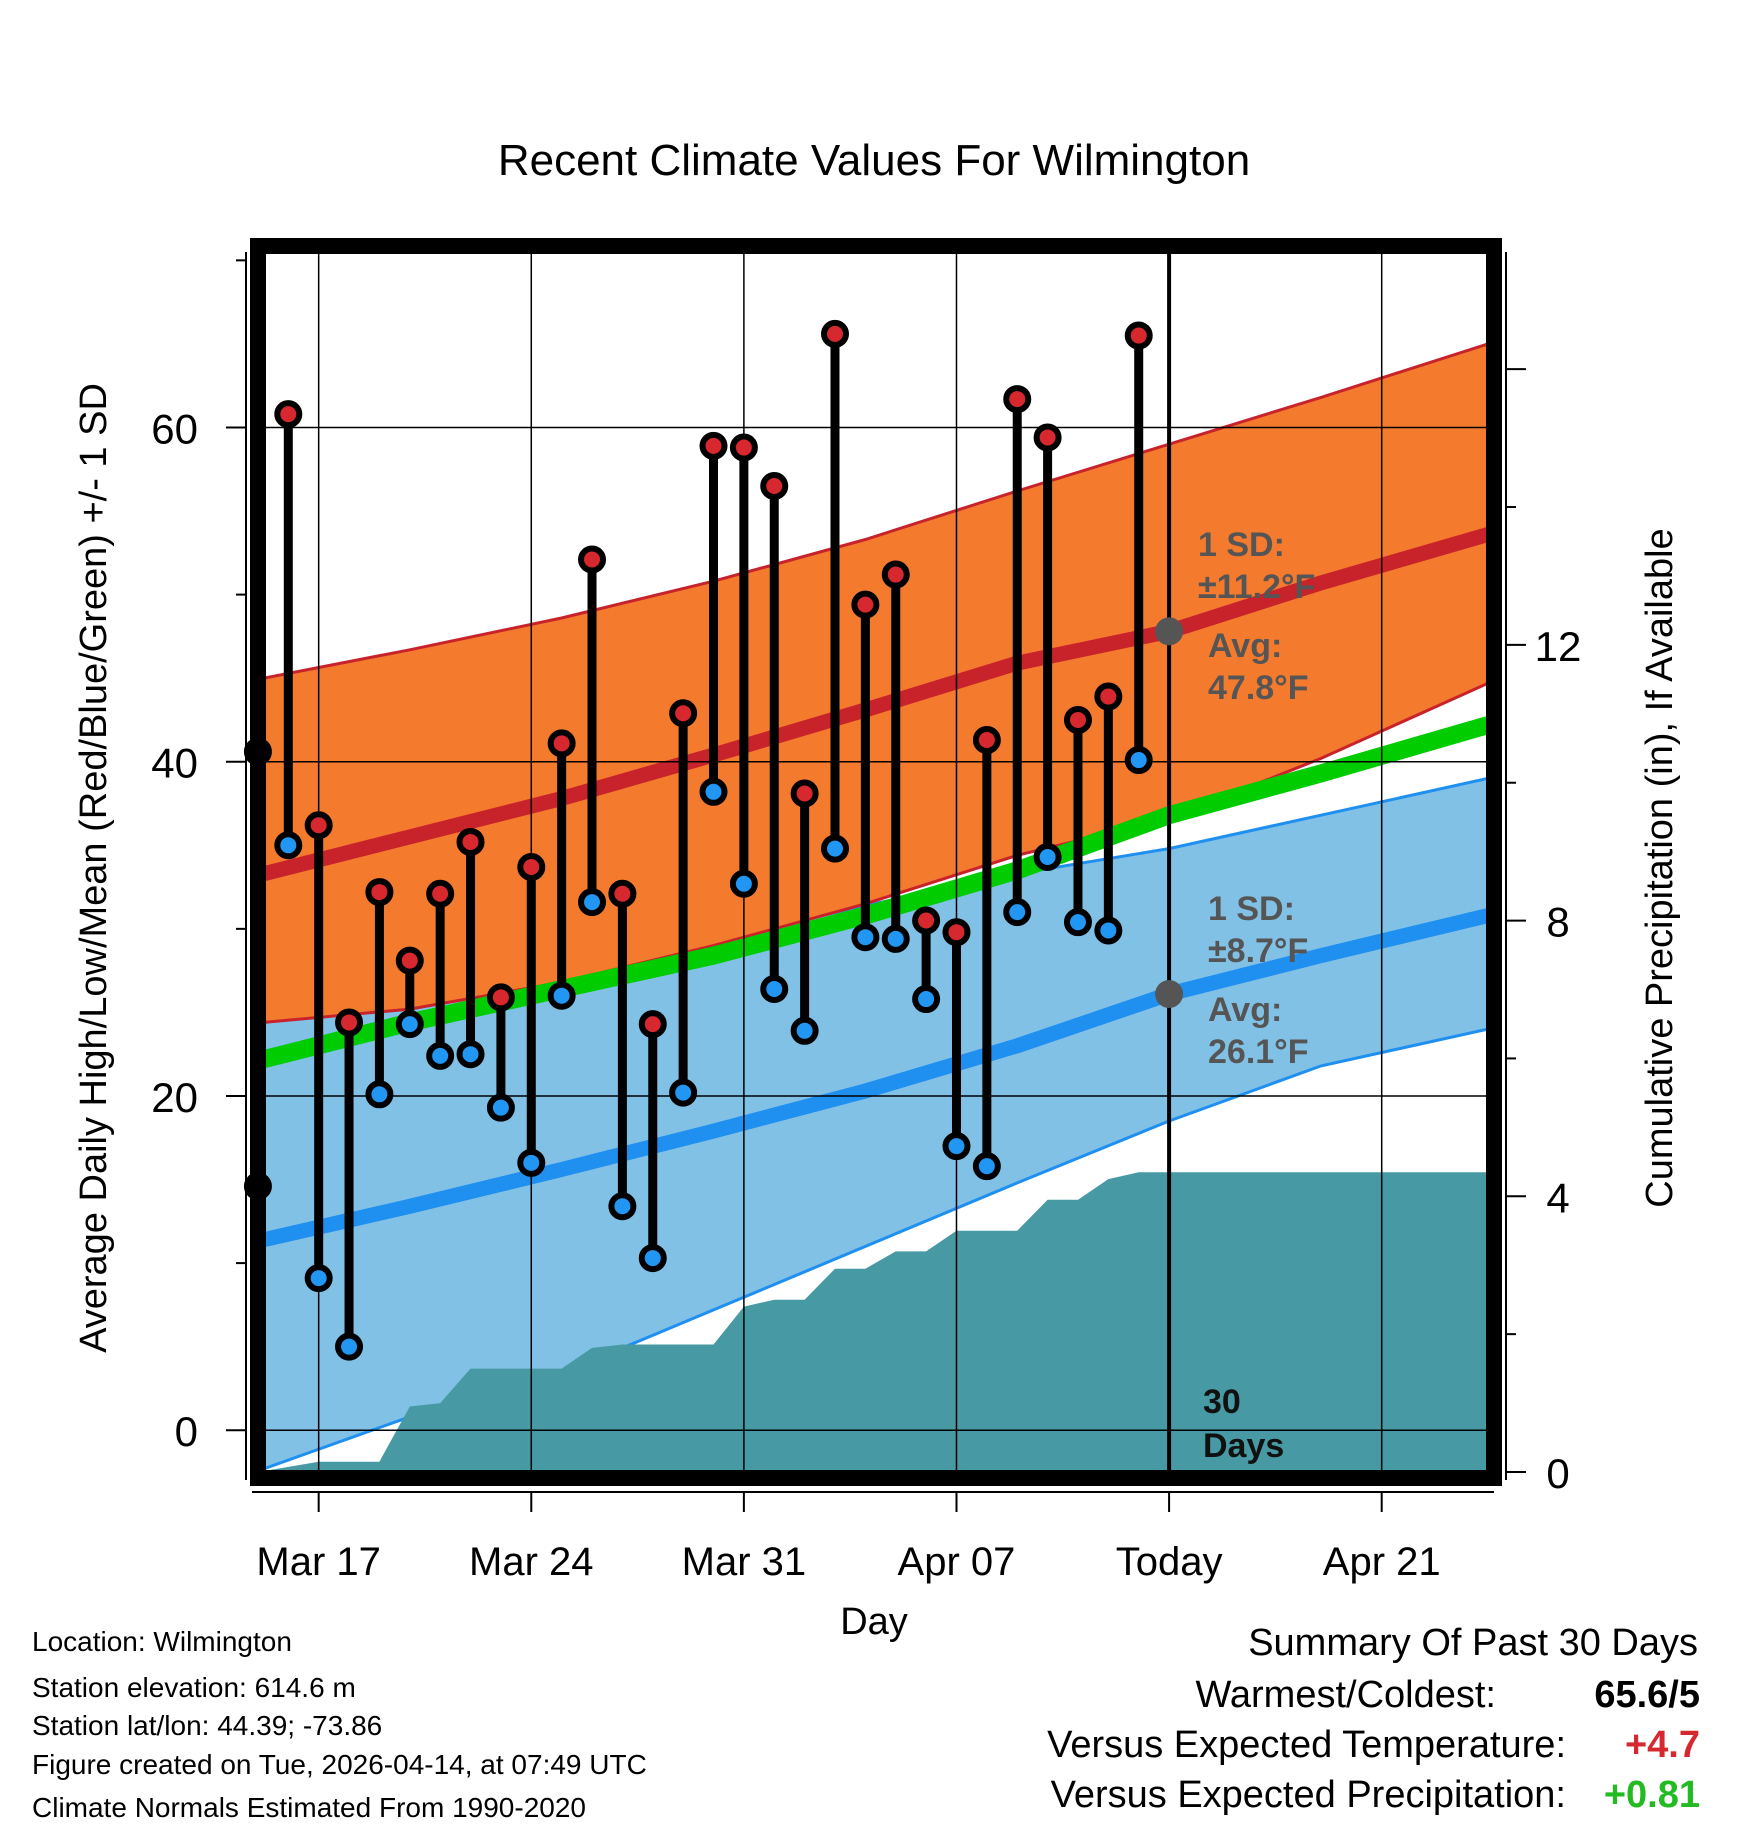  Describe the element at coordinates (1251, 909) in the screenshot. I see `low-sd-label: 1 SD:` at that location.